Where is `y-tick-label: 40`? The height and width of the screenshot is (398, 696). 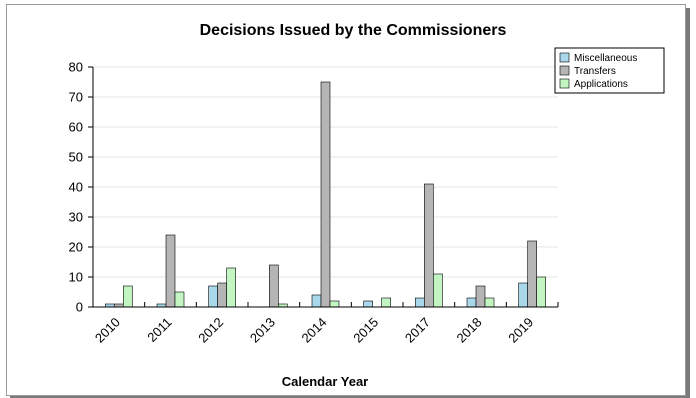
y-tick-label: 40 is located at coordinates (76, 187).